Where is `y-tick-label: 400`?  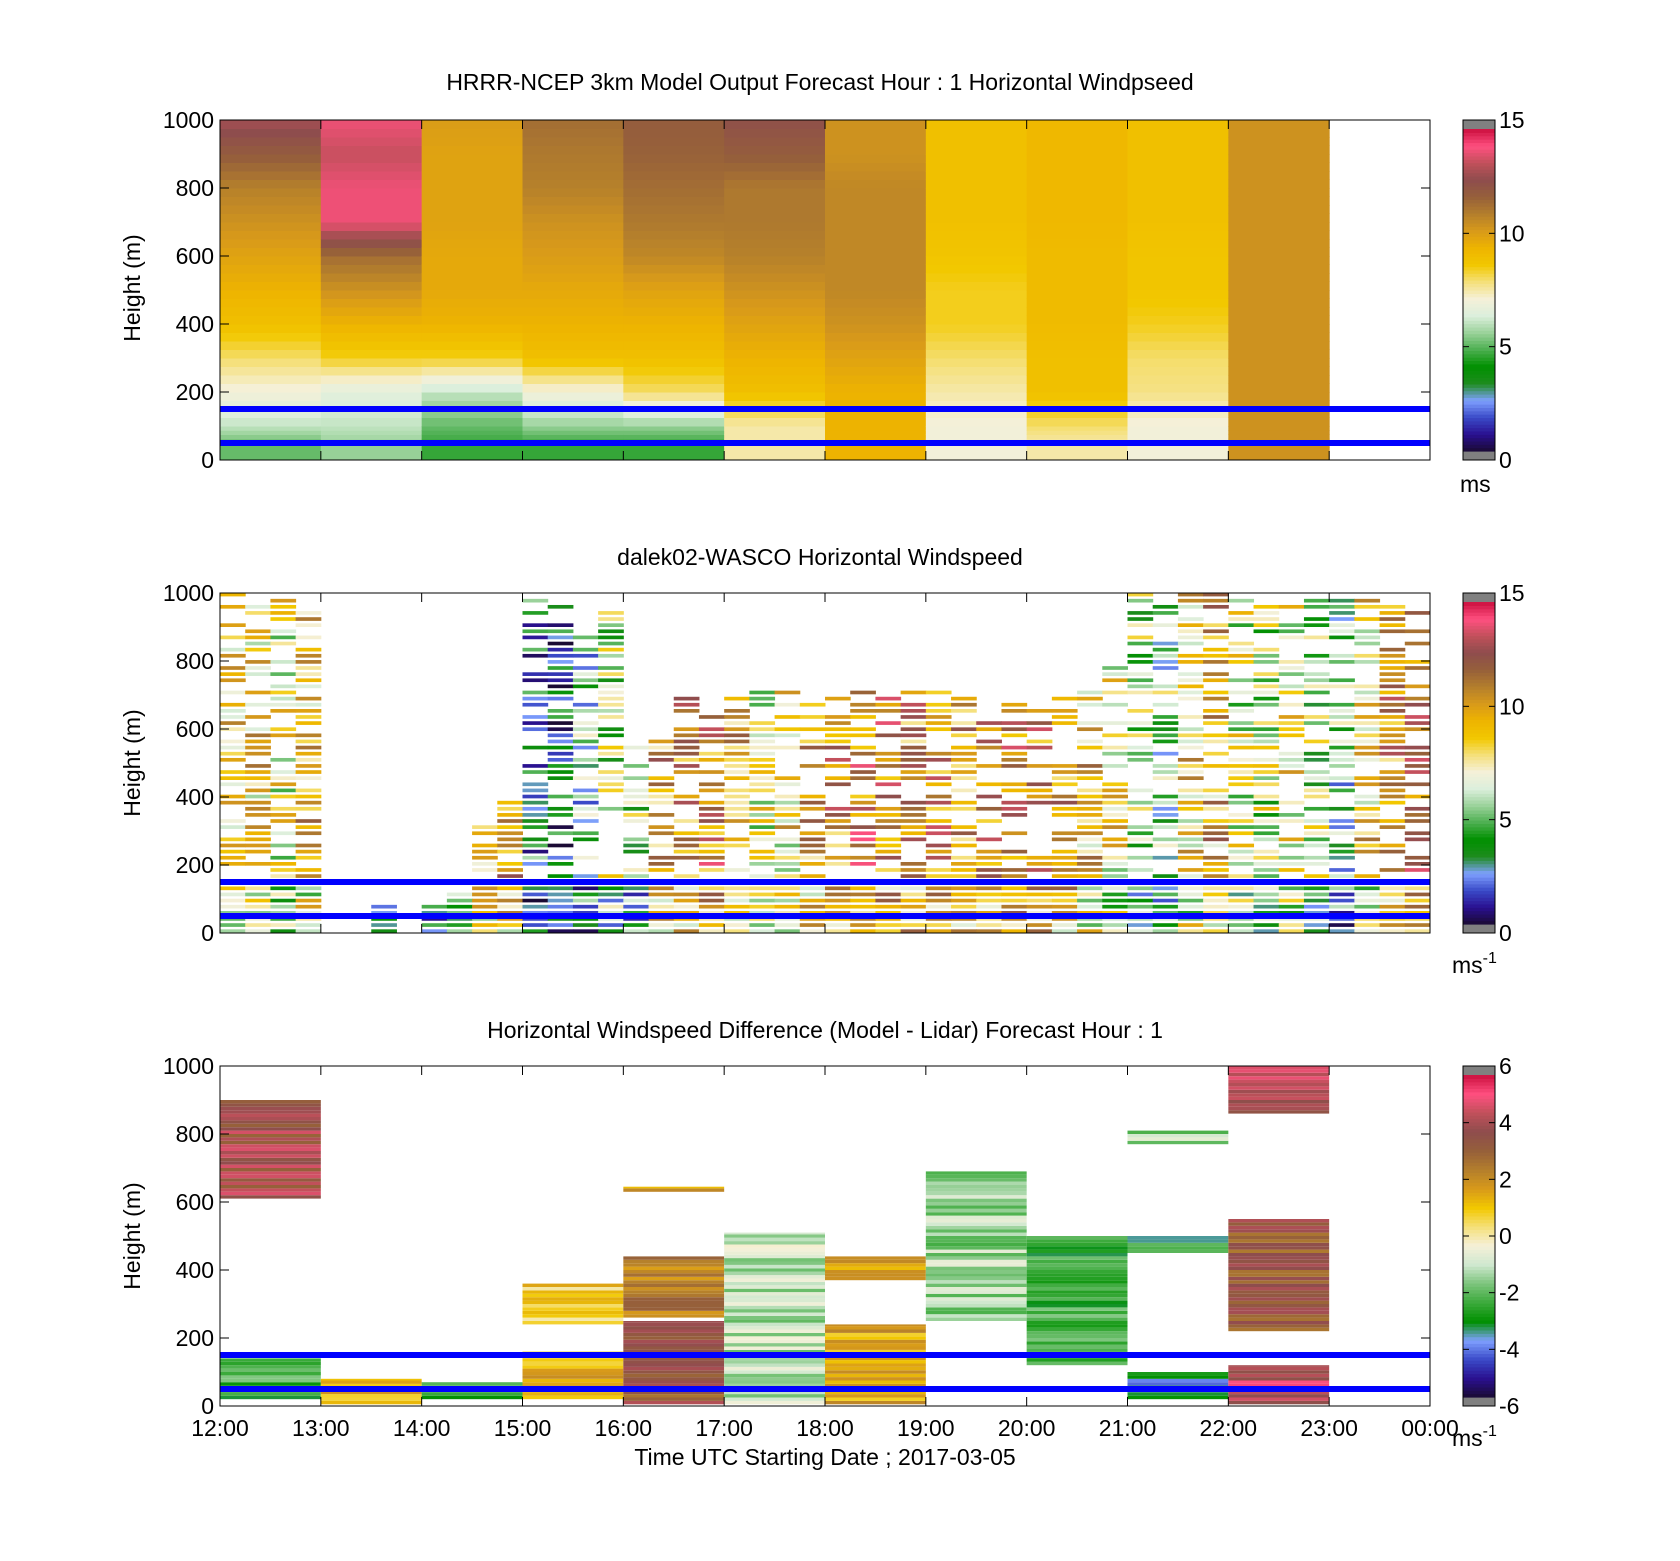
y-tick-label: 400 is located at coordinates (195, 324).